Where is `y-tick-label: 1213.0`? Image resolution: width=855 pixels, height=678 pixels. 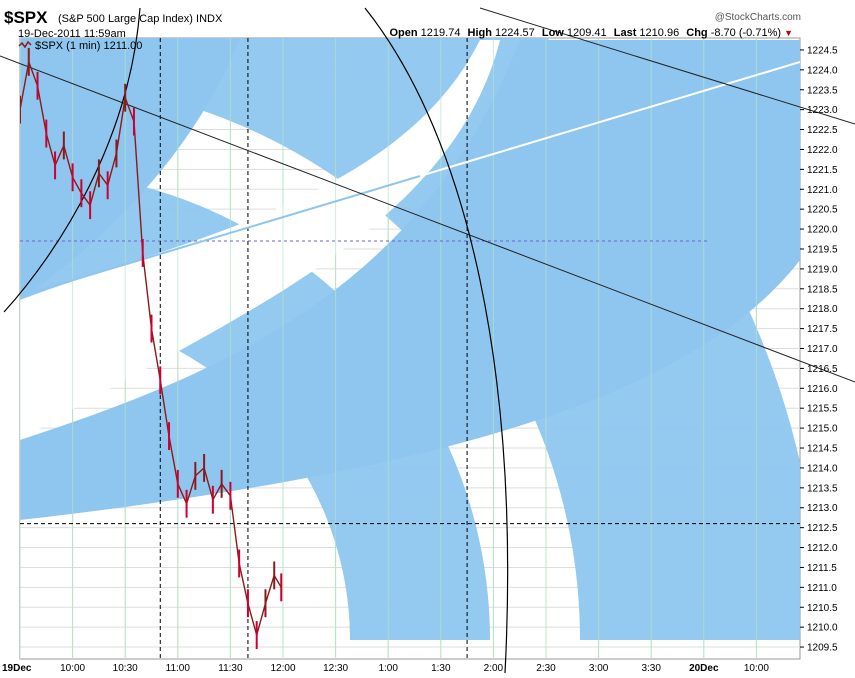 y-tick-label: 1213.0 is located at coordinates (822, 508).